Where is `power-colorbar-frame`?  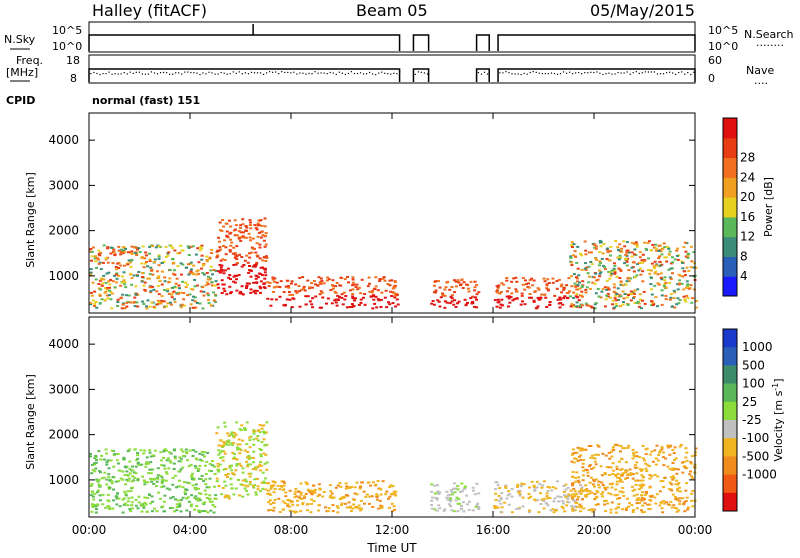 power-colorbar-frame is located at coordinates (730, 207).